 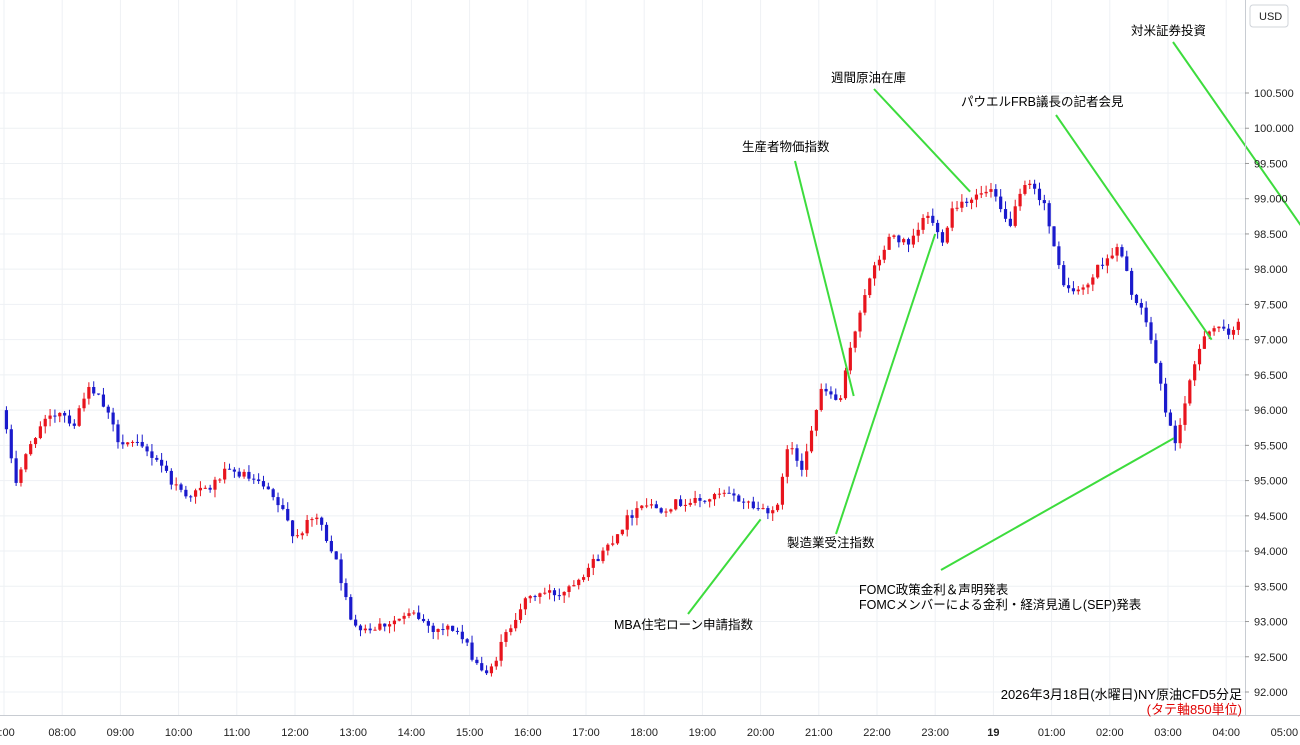 What do you see at coordinates (7, 733) in the screenshot?
I see `x-tick-label: 7:00` at bounding box center [7, 733].